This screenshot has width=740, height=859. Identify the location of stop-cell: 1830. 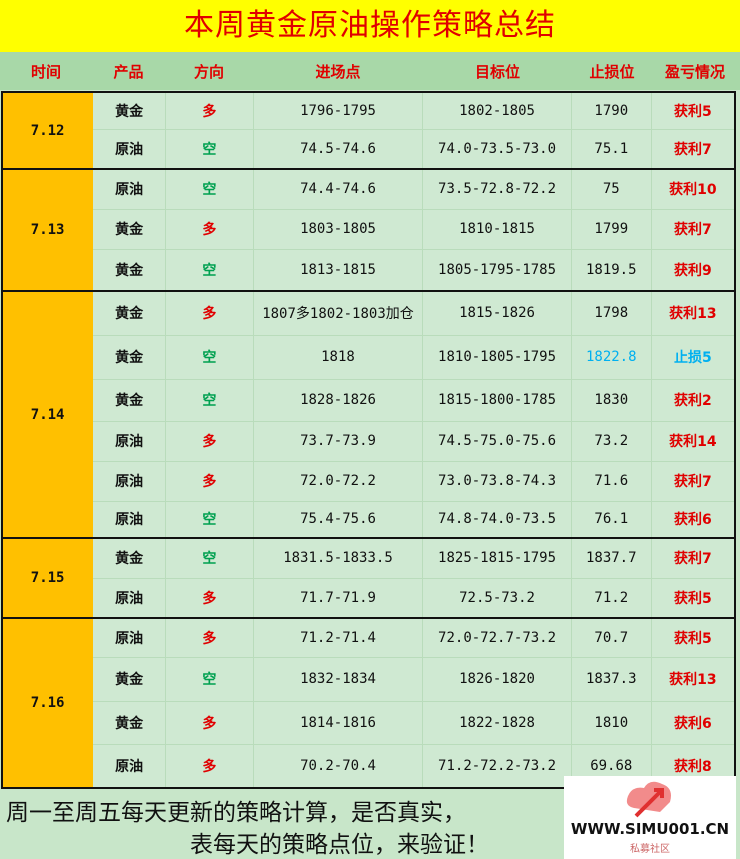
(611, 400).